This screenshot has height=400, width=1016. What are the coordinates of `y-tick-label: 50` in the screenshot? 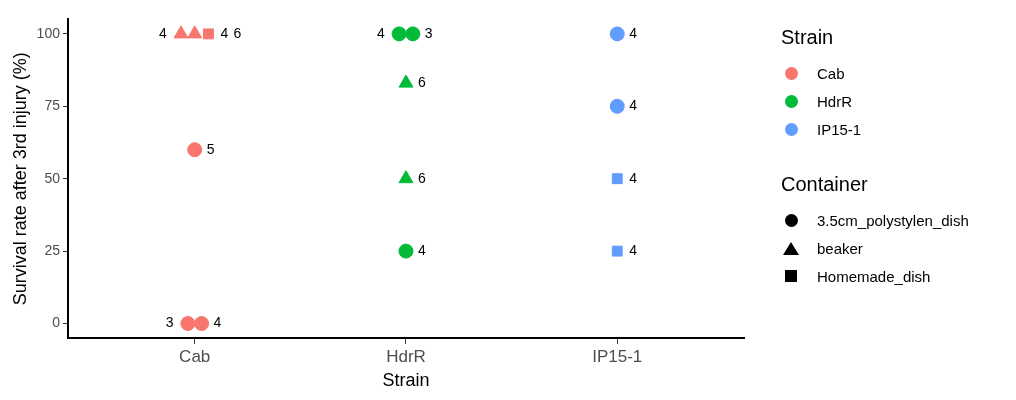 It's located at (52, 177).